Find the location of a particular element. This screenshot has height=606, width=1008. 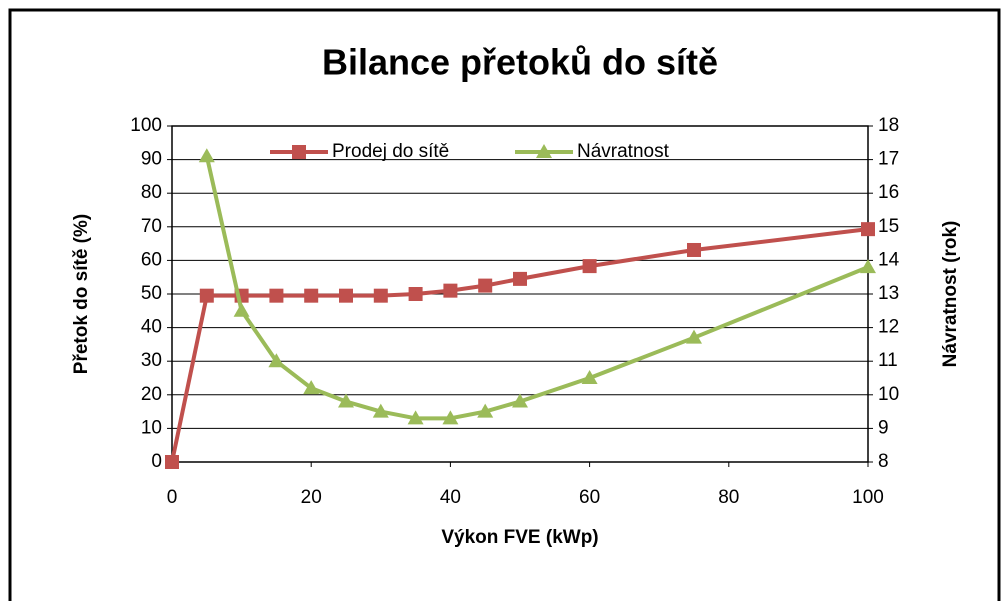

y2-tick-label: 15 is located at coordinates (888, 226).